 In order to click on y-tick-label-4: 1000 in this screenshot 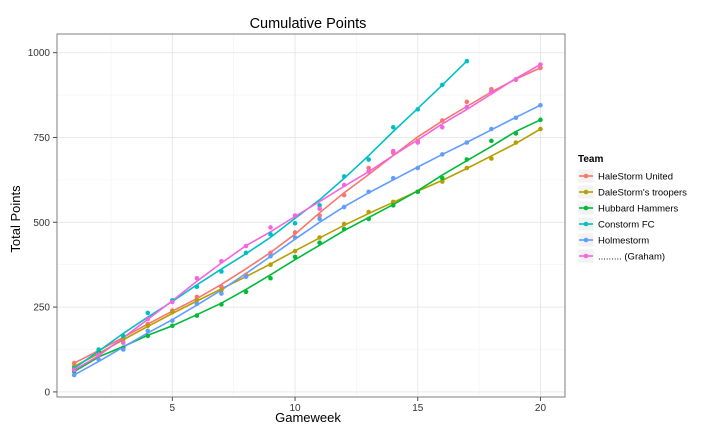, I will do `click(39, 53)`.